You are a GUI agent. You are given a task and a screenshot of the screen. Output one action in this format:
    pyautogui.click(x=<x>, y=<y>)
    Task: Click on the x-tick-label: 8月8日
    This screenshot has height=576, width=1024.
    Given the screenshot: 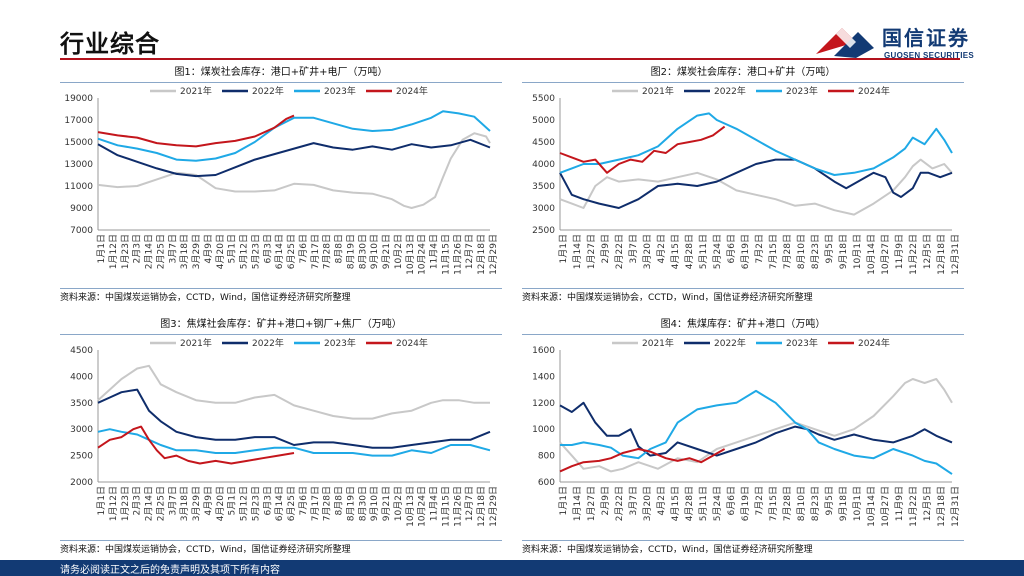 What is the action you would take?
    pyautogui.click(x=339, y=500)
    